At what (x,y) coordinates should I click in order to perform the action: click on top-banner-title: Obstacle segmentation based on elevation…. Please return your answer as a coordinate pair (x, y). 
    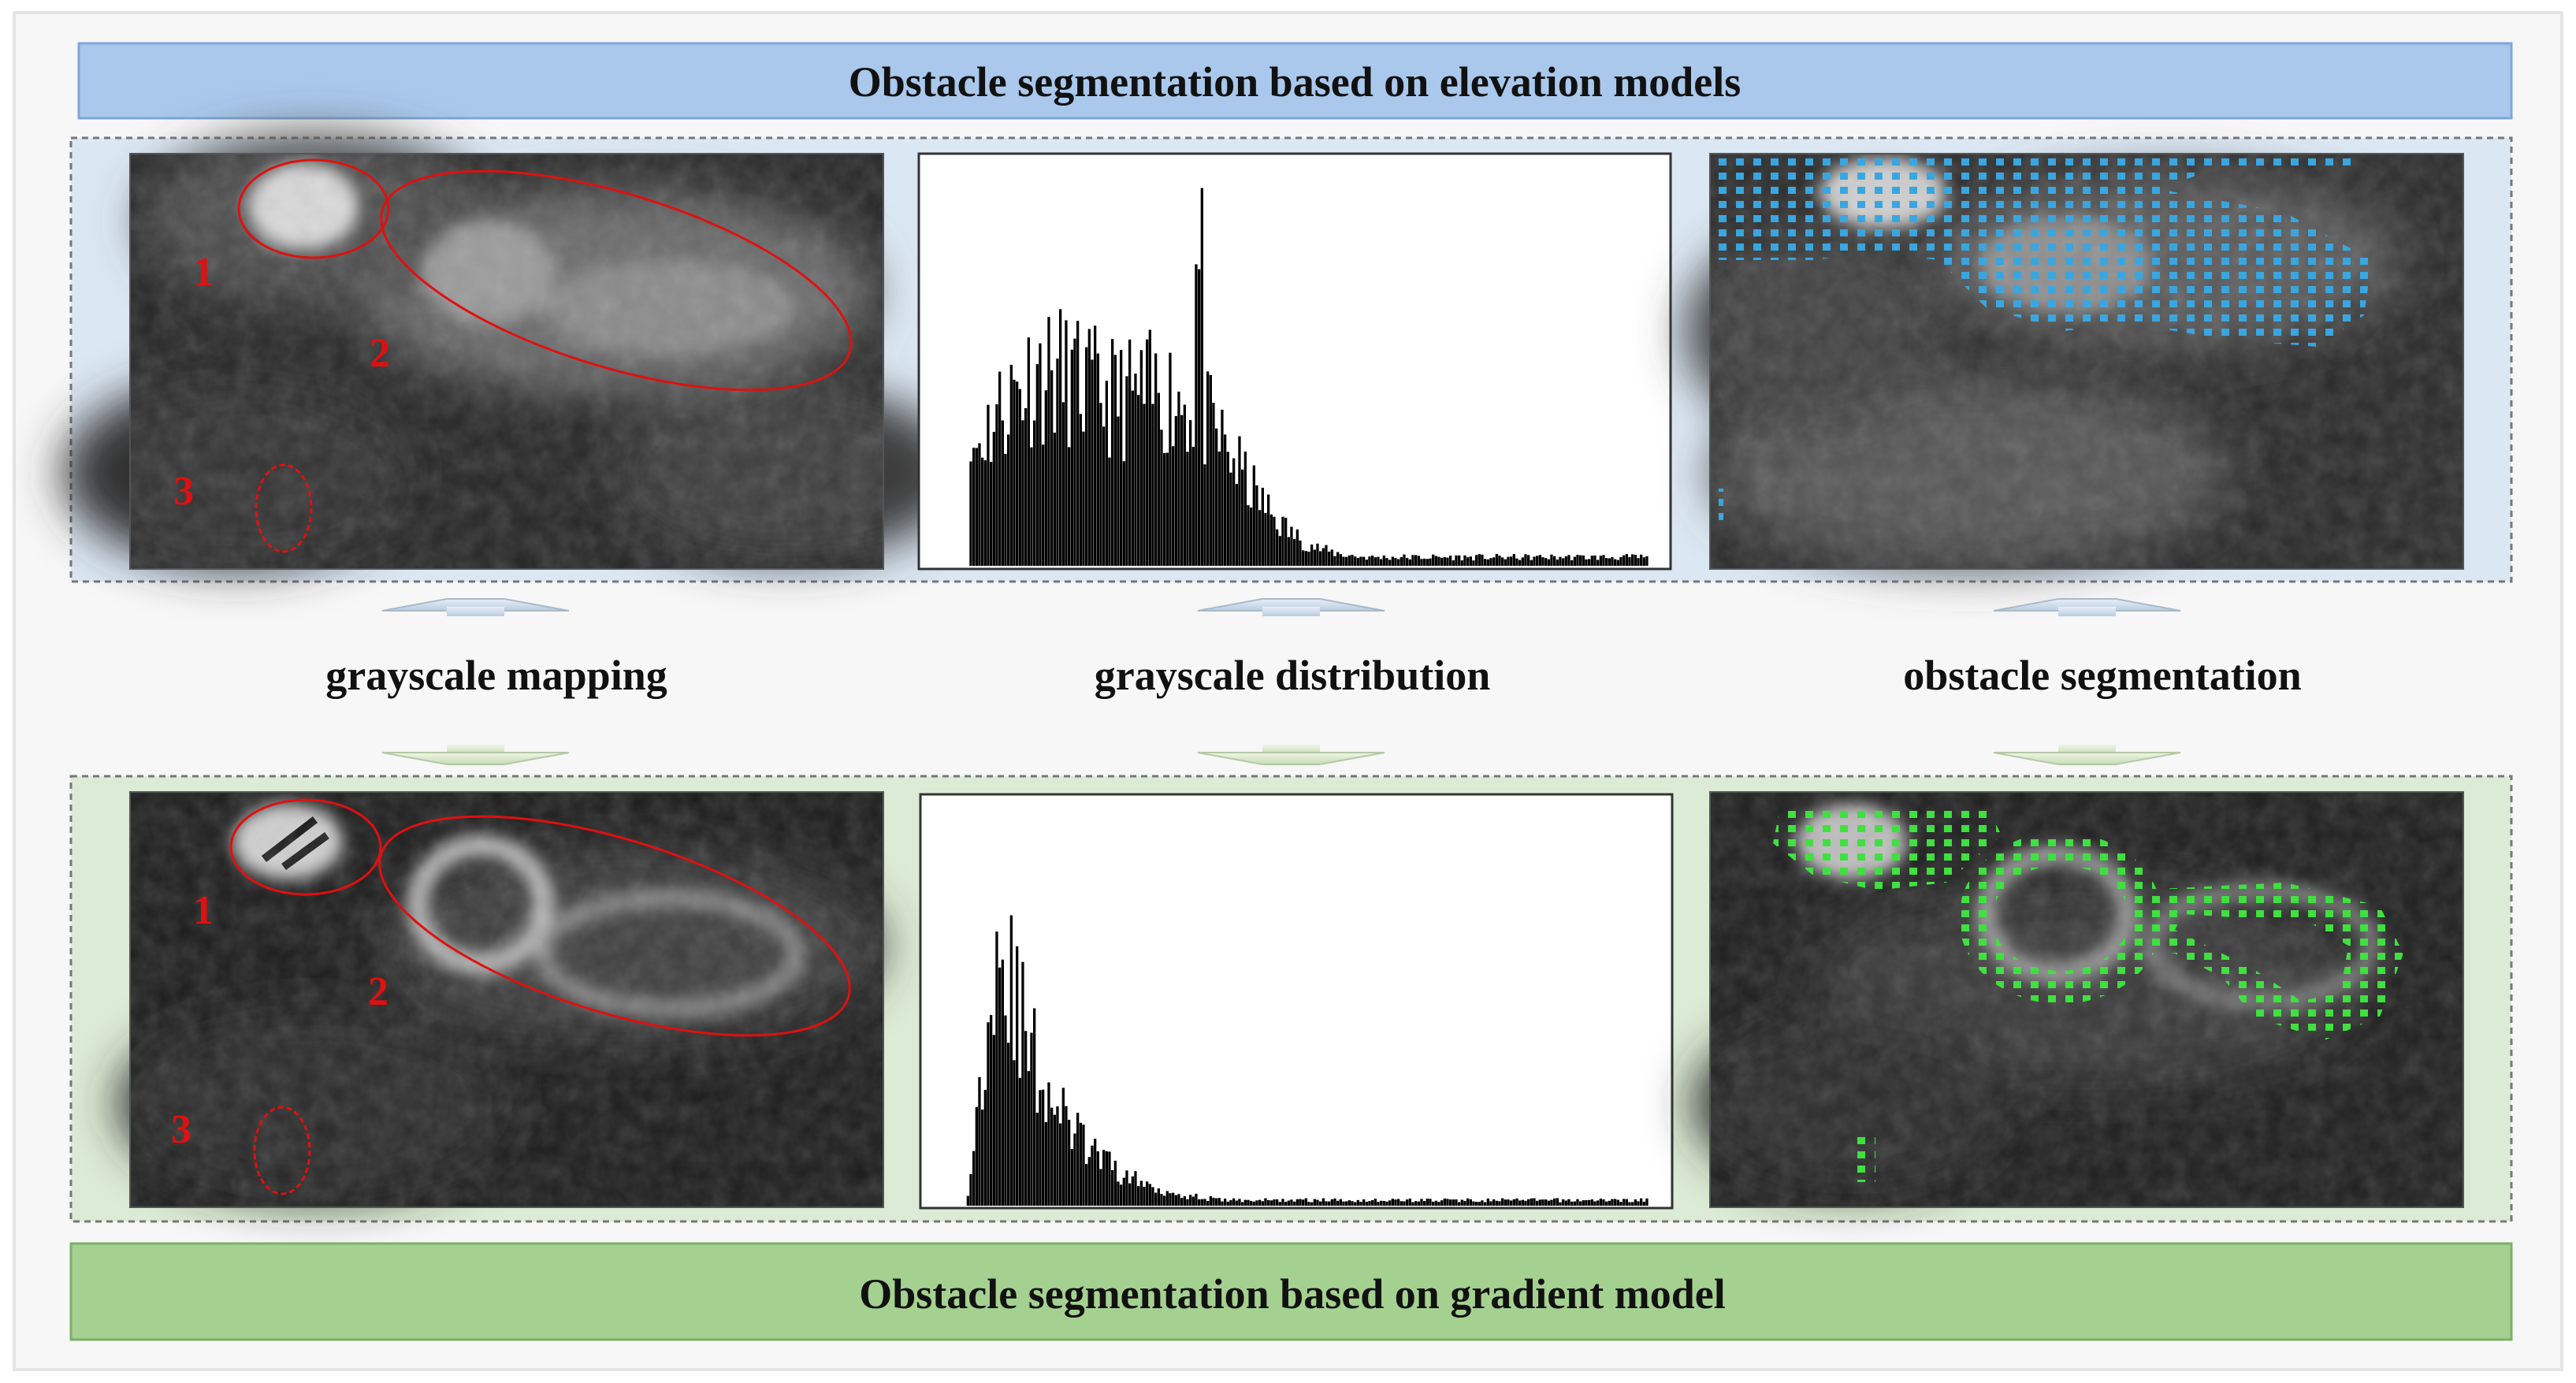
    Looking at the image, I should click on (1295, 82).